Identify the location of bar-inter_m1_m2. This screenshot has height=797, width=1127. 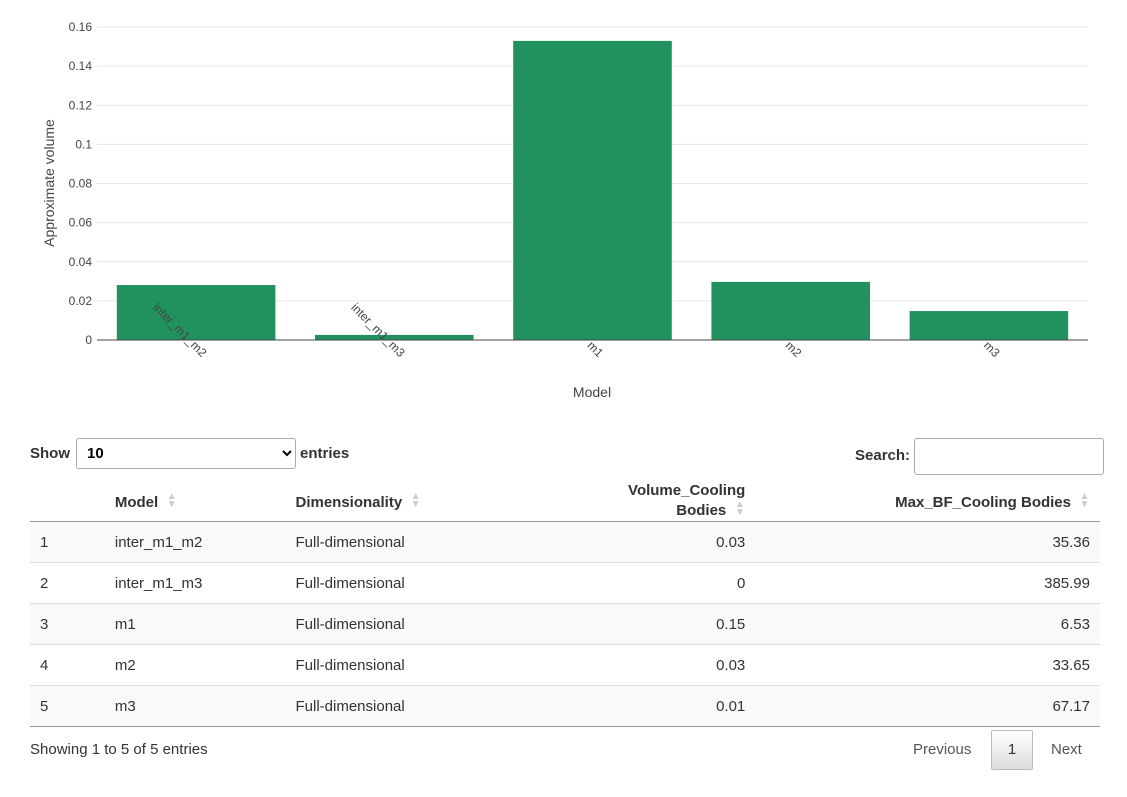
(196, 312).